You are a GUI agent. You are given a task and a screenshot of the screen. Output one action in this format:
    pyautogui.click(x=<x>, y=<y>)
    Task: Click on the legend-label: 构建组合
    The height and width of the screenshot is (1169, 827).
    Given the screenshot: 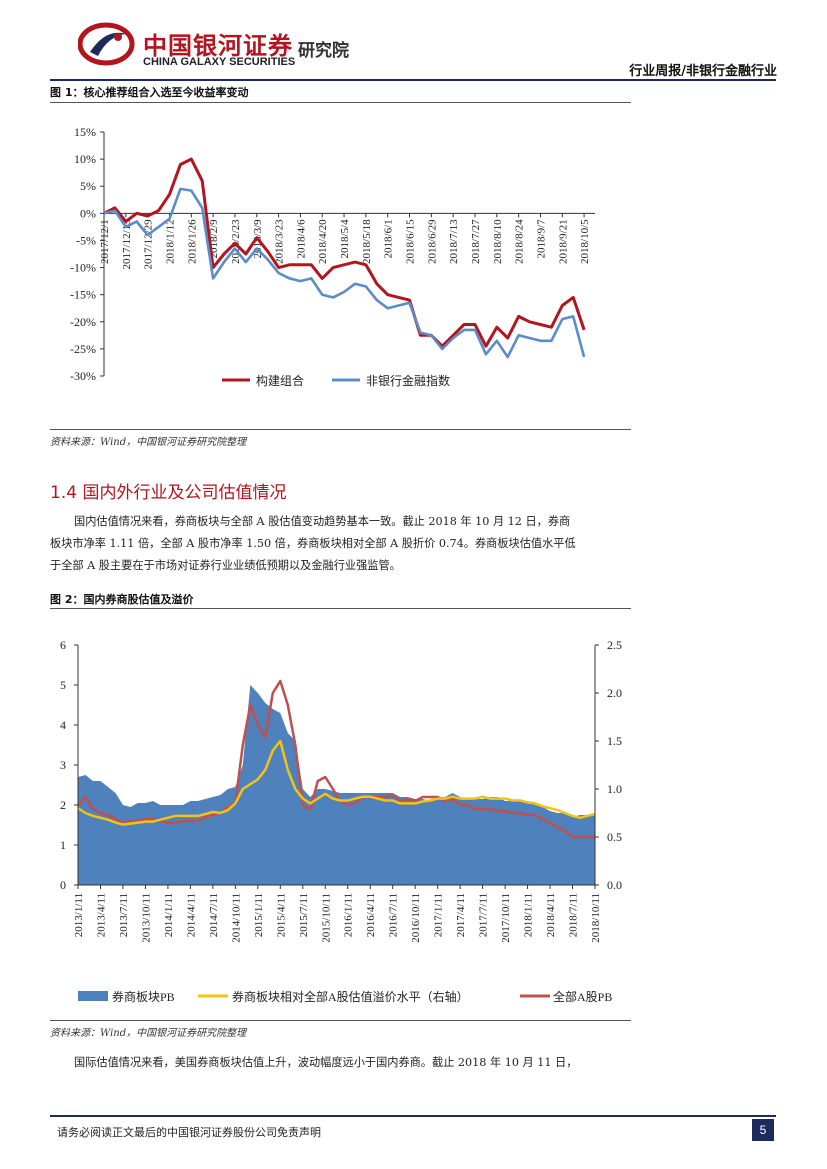 What is the action you would take?
    pyautogui.click(x=280, y=380)
    